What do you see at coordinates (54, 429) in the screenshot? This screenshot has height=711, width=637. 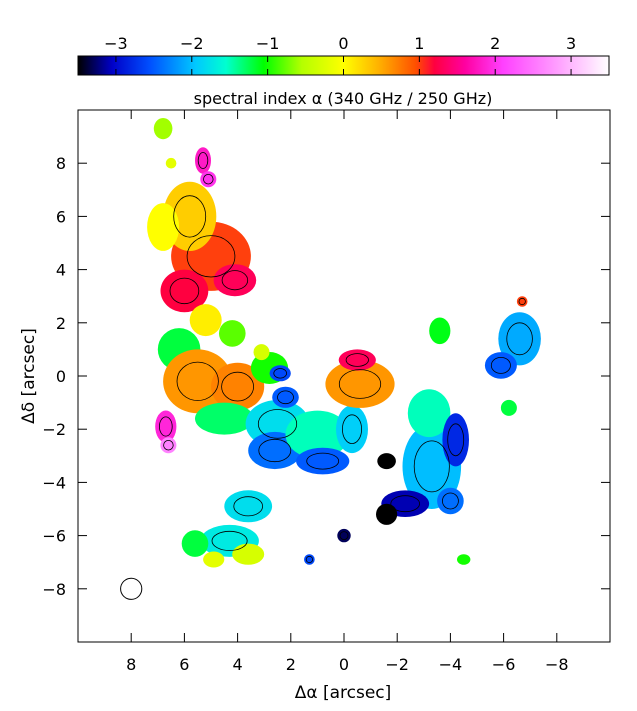 I see `y-tick-label: −2` at bounding box center [54, 429].